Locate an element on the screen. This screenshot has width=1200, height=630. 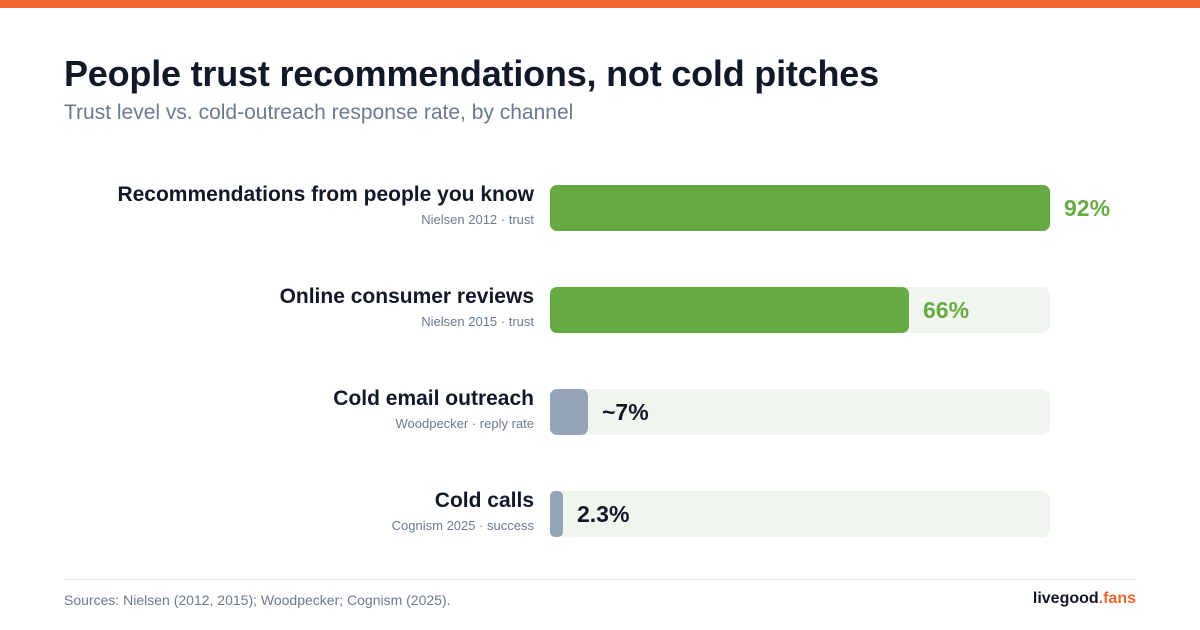
value-label: 92% is located at coordinates (1087, 208).